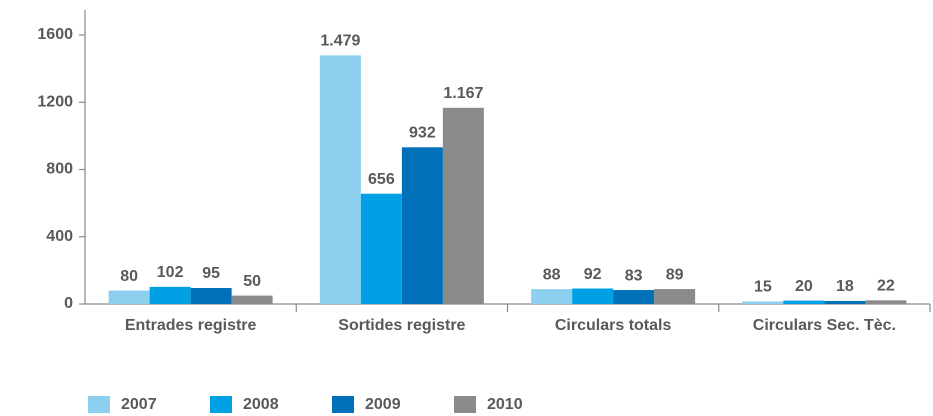  I want to click on y-tick-label: 400, so click(59, 236).